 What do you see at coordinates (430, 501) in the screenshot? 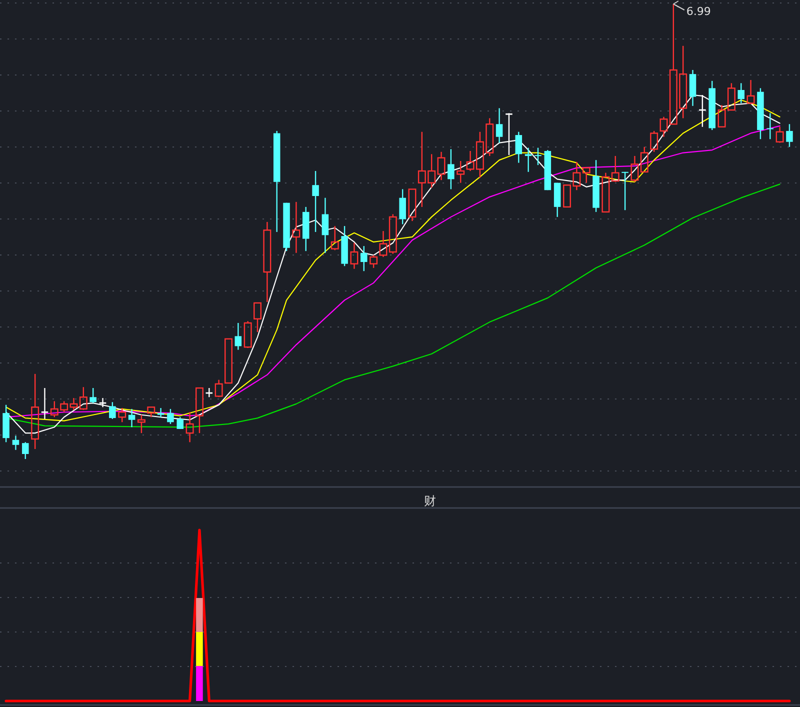
I see `chart-title: 财` at bounding box center [430, 501].